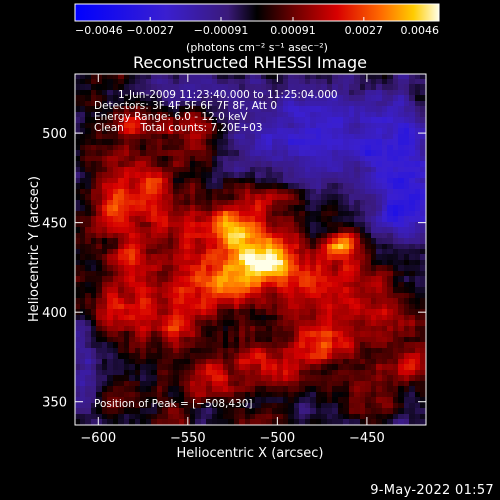  What do you see at coordinates (99, 30) in the screenshot?
I see `colorbar-tick-label: −0.0046` at bounding box center [99, 30].